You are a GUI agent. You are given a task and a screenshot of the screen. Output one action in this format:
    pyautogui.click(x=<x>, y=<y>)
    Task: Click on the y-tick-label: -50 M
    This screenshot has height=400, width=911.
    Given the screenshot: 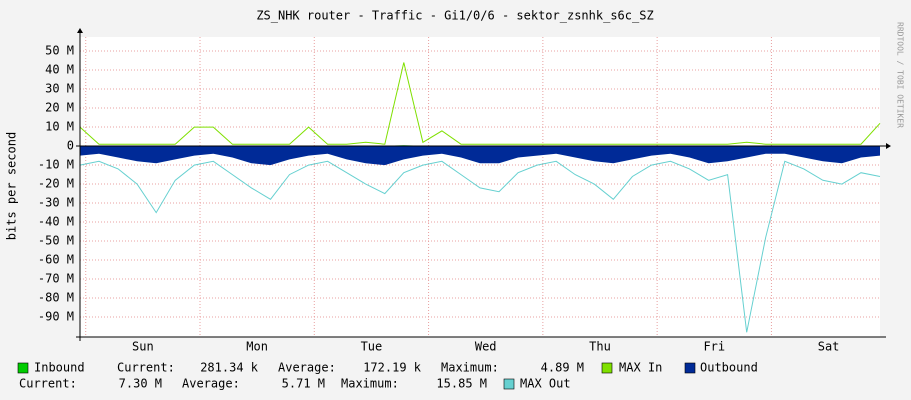 What is the action you would take?
    pyautogui.click(x=56, y=241)
    